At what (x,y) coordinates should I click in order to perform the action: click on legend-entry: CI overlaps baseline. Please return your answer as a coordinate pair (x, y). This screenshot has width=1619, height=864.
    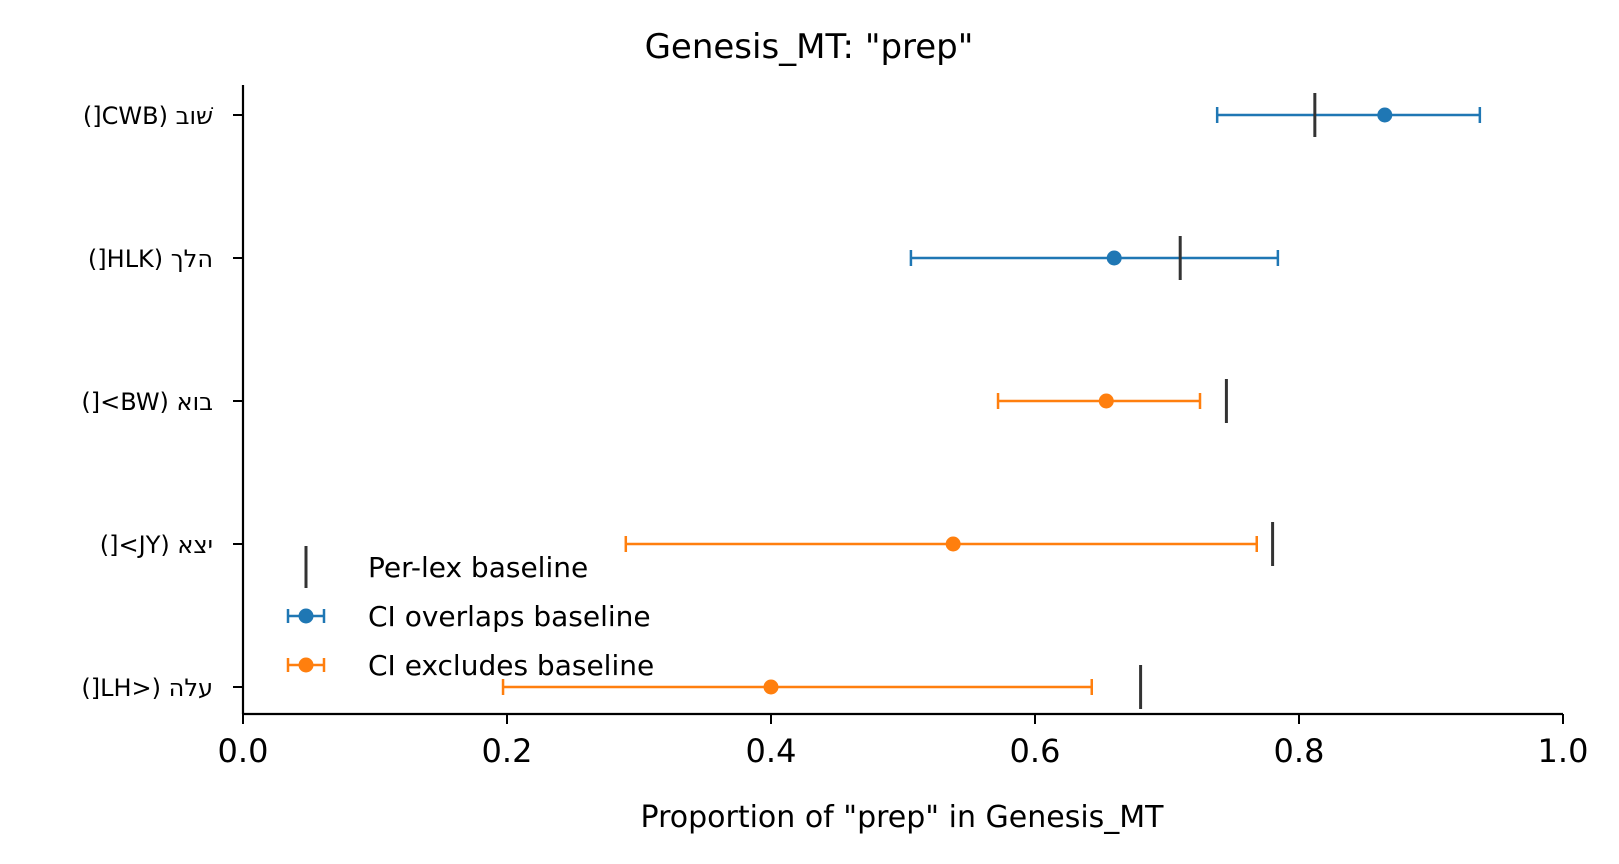
    Looking at the image, I should click on (468, 616).